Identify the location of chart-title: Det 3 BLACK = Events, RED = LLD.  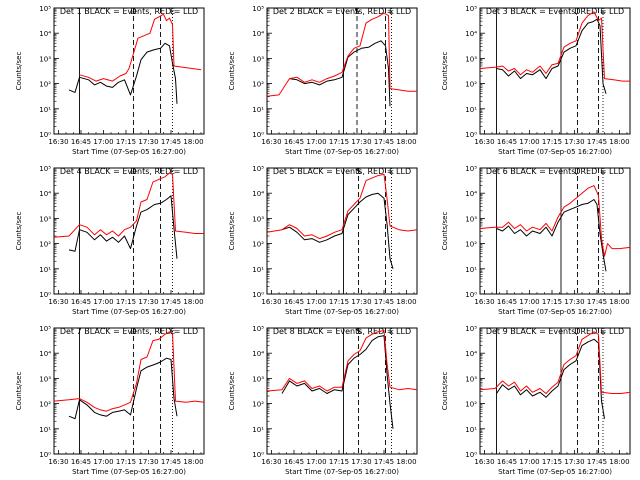
(555, 11).